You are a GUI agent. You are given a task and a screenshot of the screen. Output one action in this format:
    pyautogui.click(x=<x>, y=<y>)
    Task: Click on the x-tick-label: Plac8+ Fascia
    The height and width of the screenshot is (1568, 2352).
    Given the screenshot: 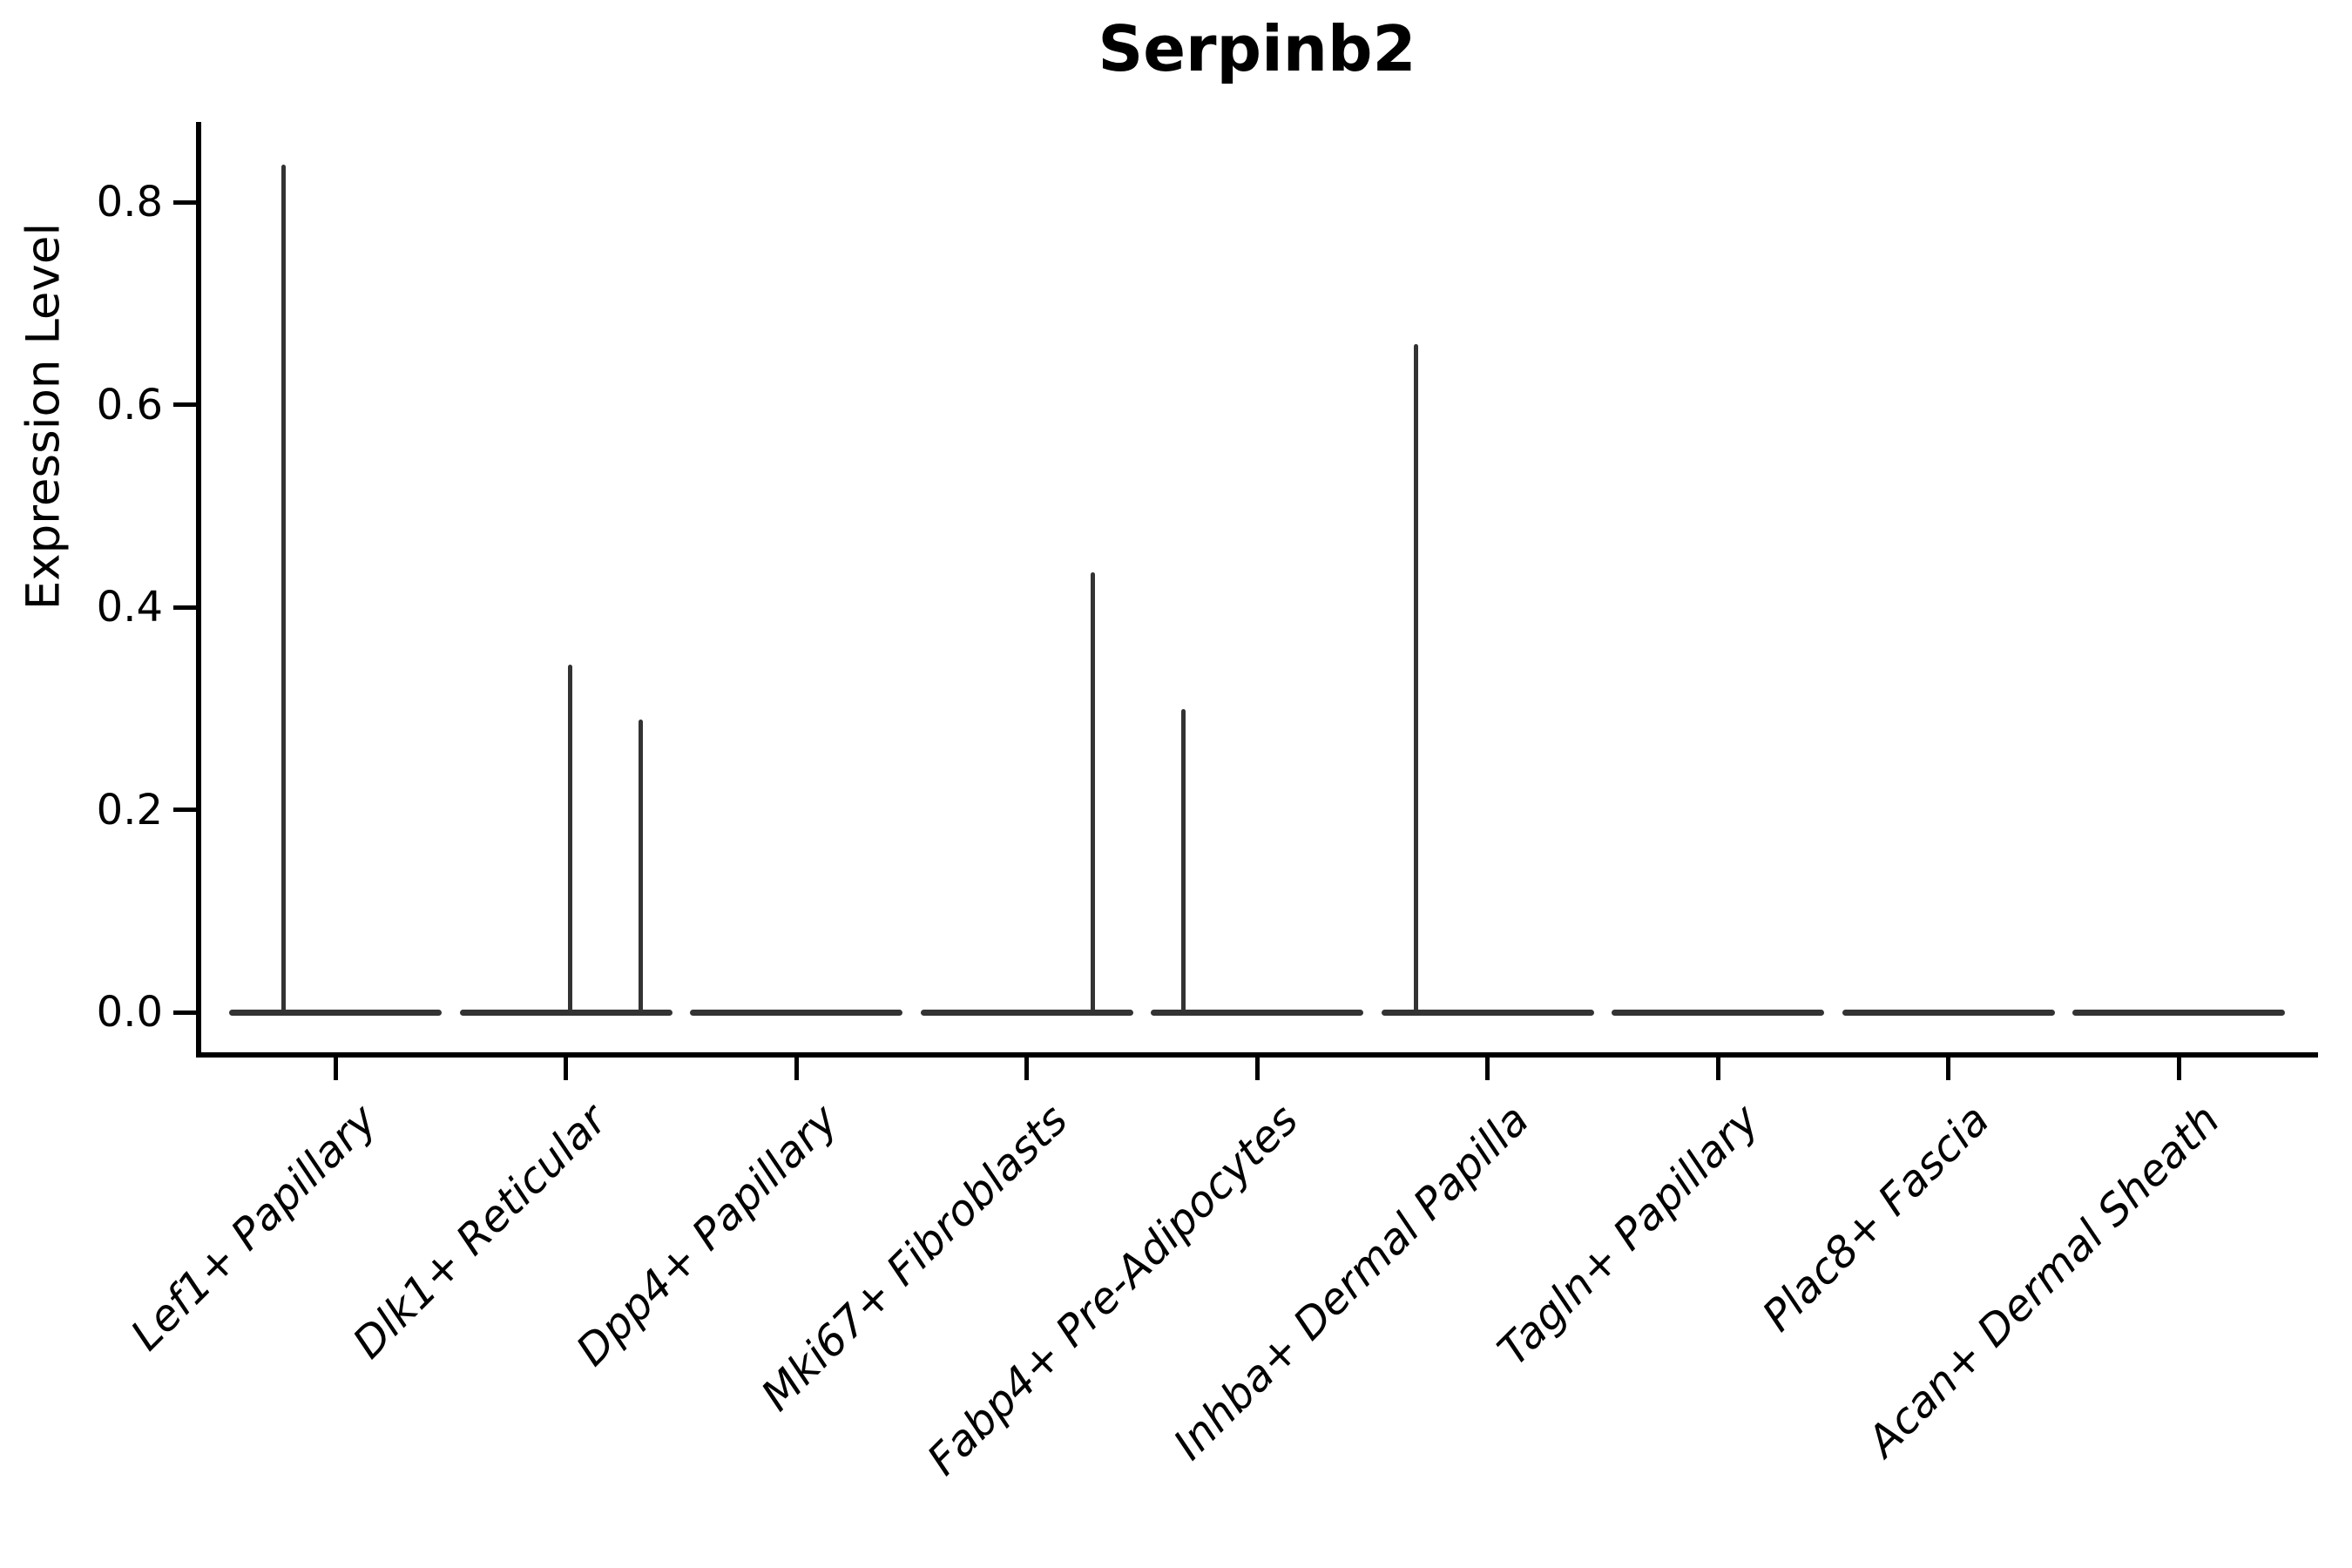 What is the action you would take?
    pyautogui.click(x=1876, y=1218)
    